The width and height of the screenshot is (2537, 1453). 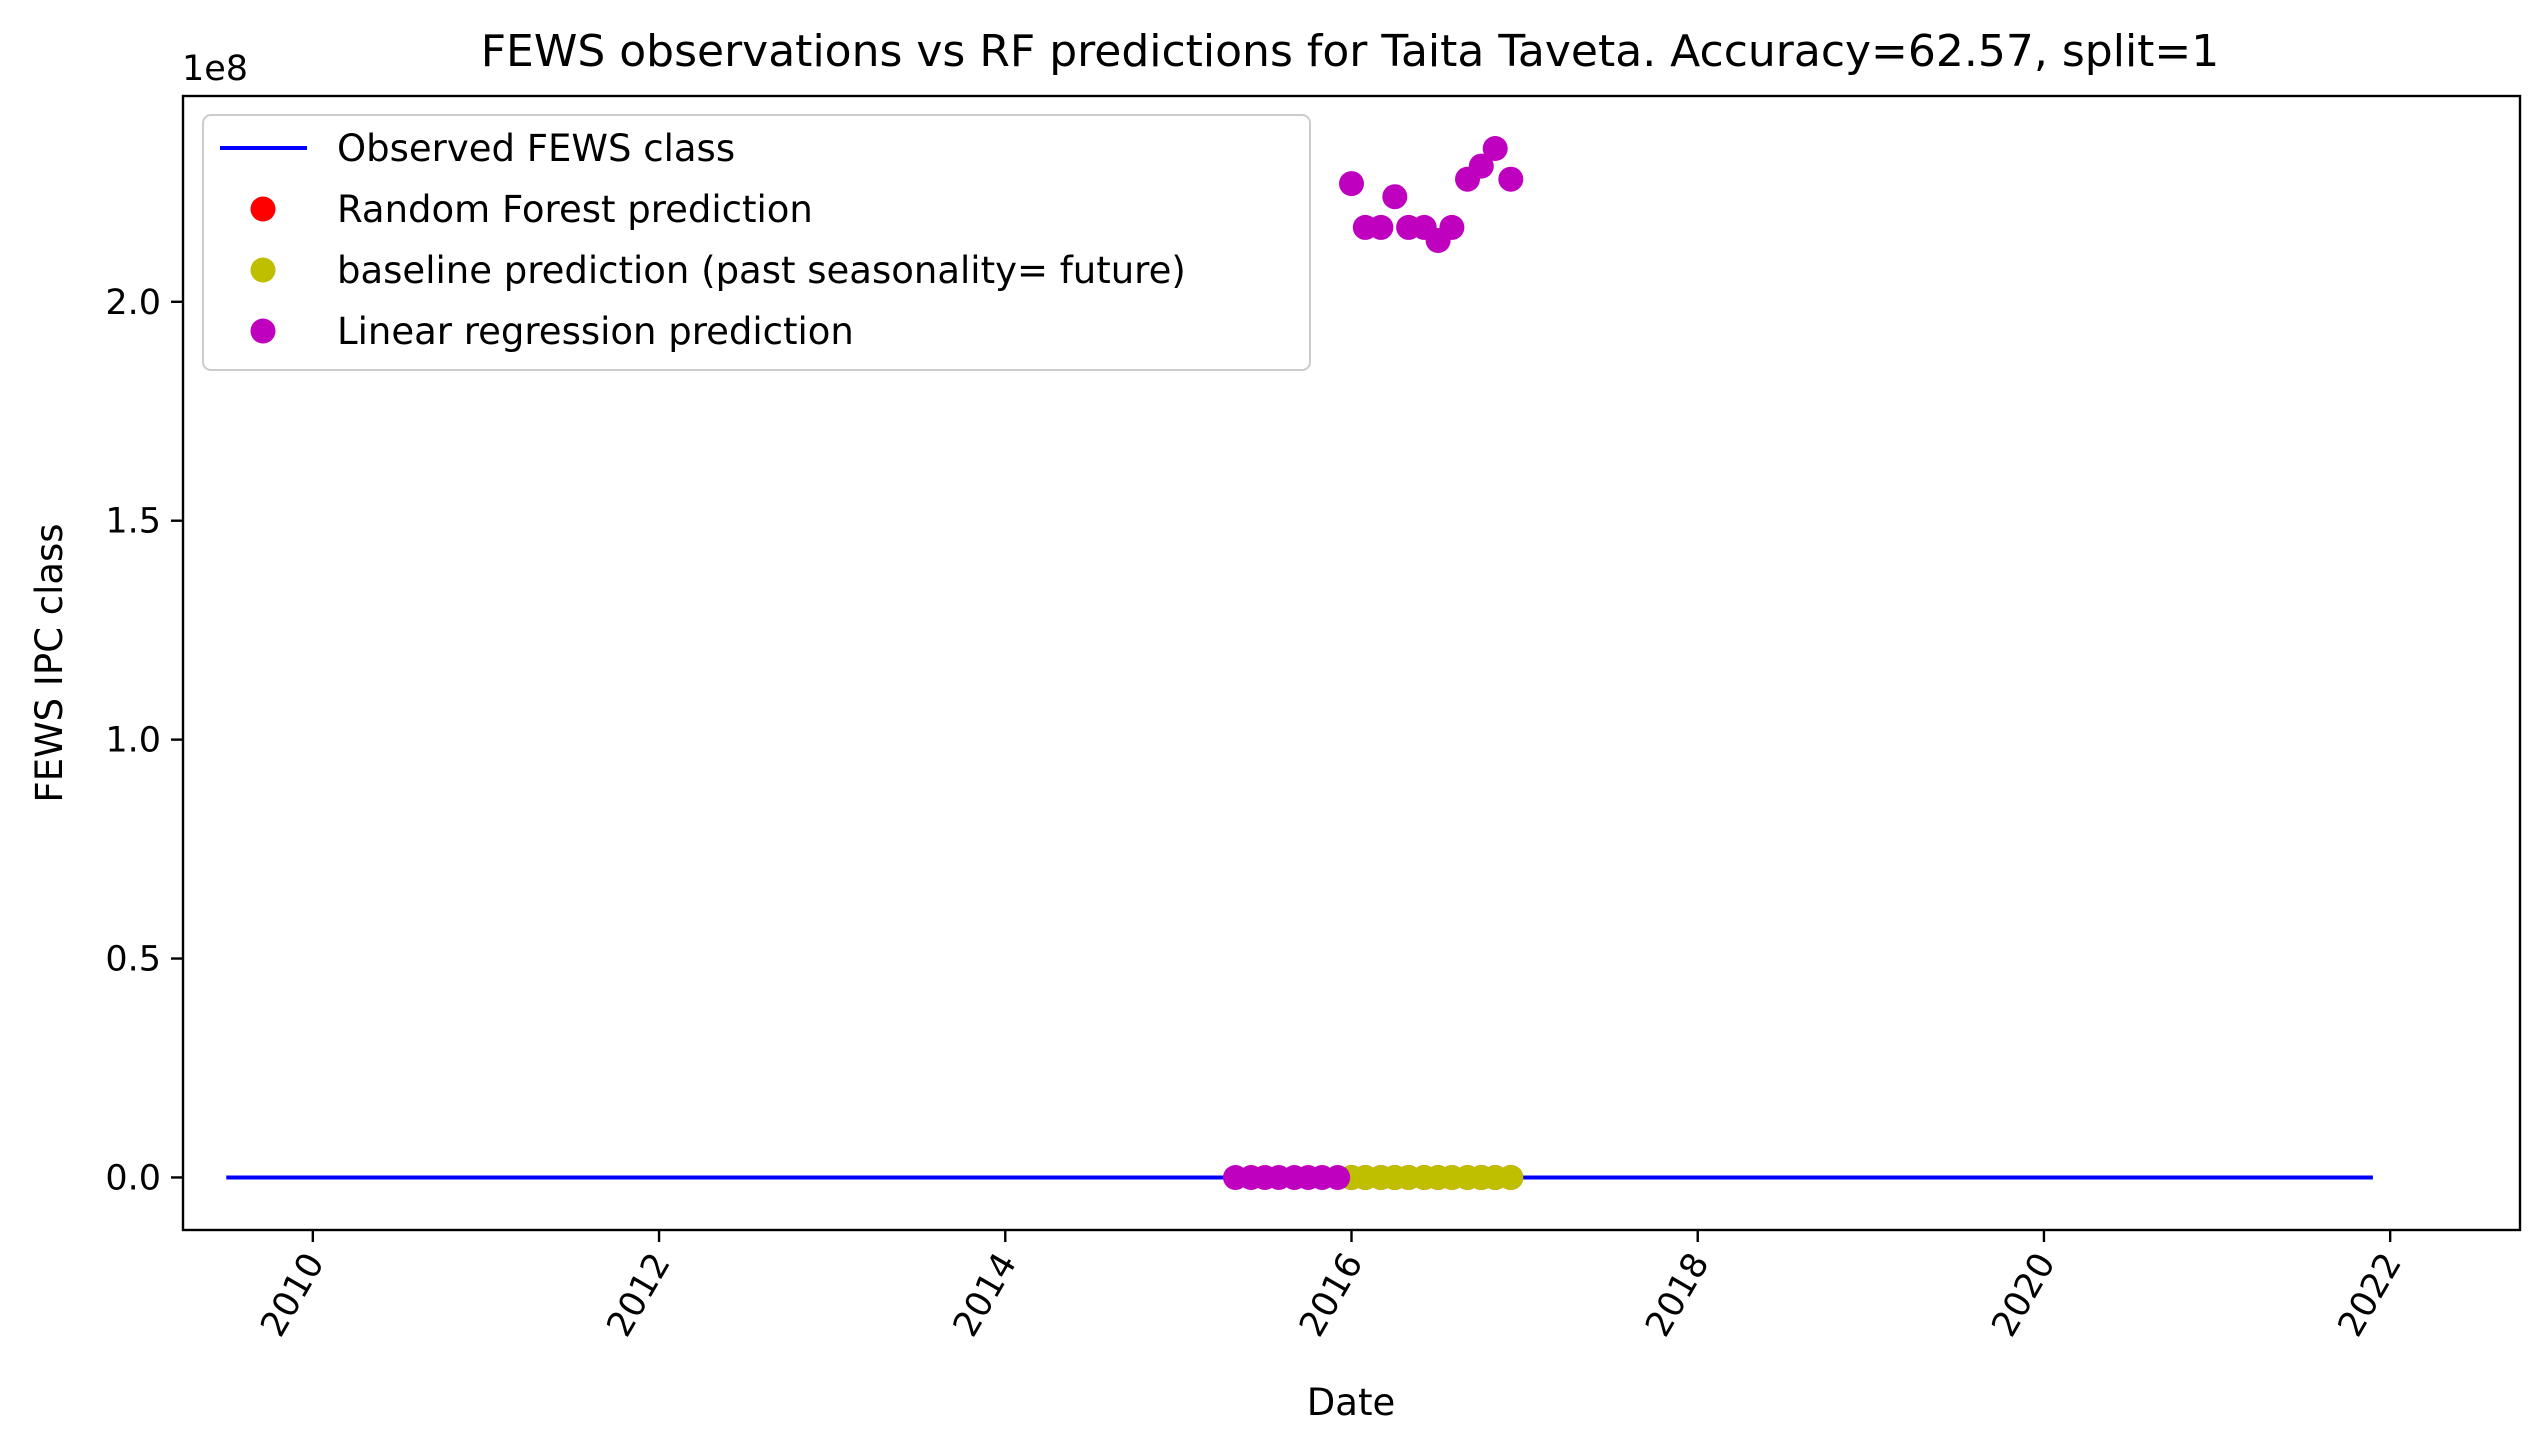 What do you see at coordinates (1677, 1295) in the screenshot?
I see `x-tick-label: 2018` at bounding box center [1677, 1295].